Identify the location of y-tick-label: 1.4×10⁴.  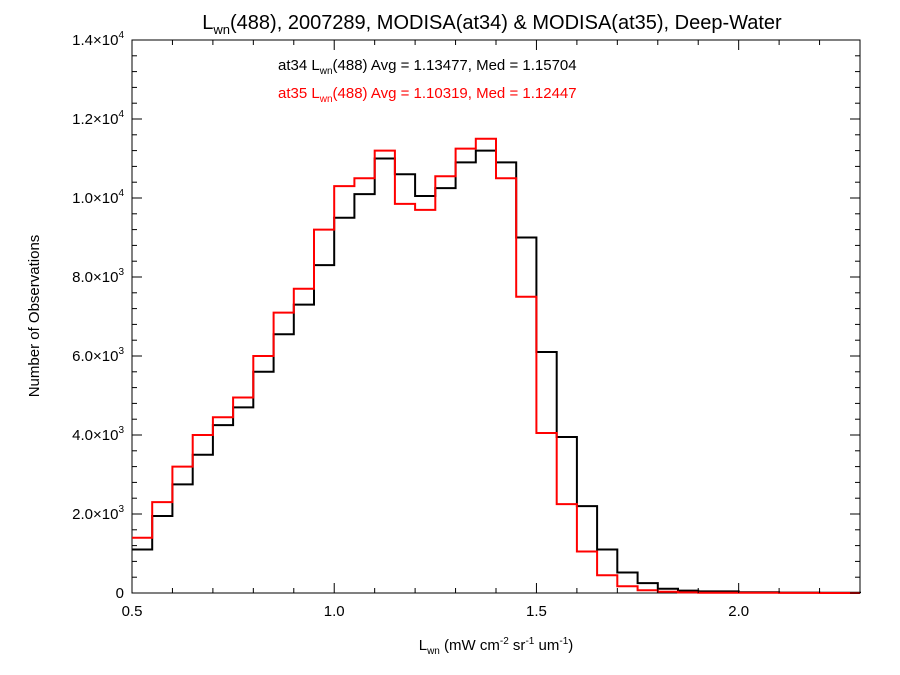
(98, 39).